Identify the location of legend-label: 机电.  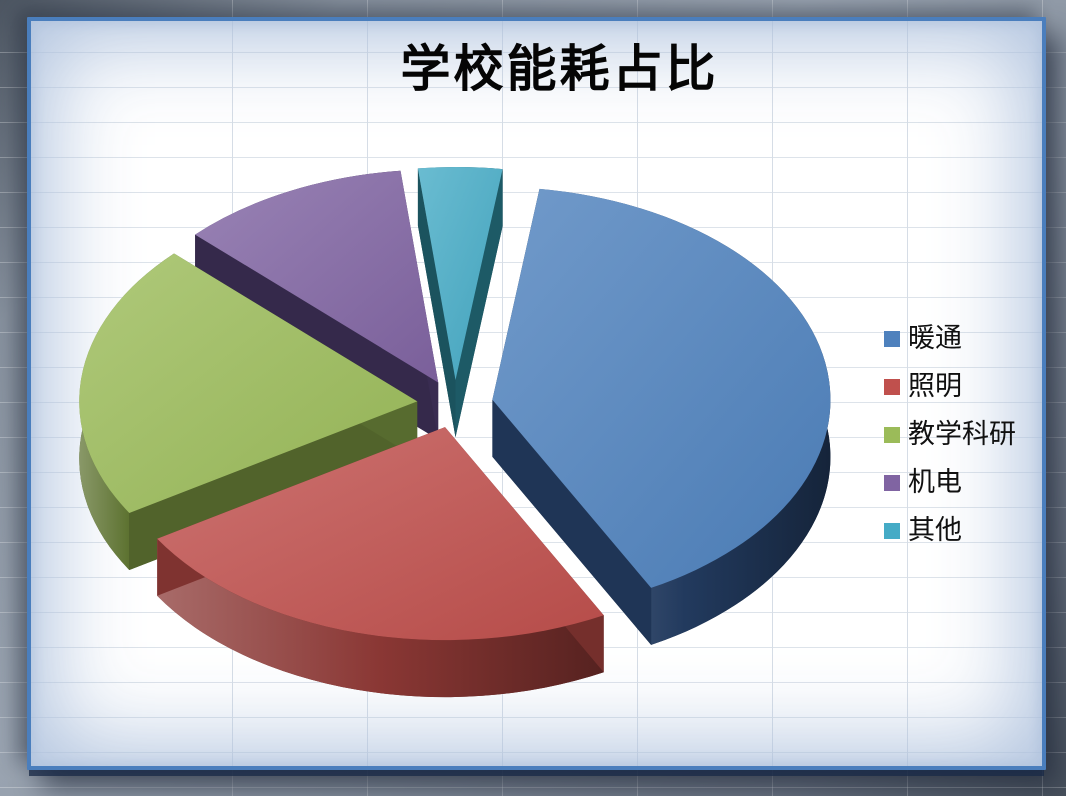
(935, 482).